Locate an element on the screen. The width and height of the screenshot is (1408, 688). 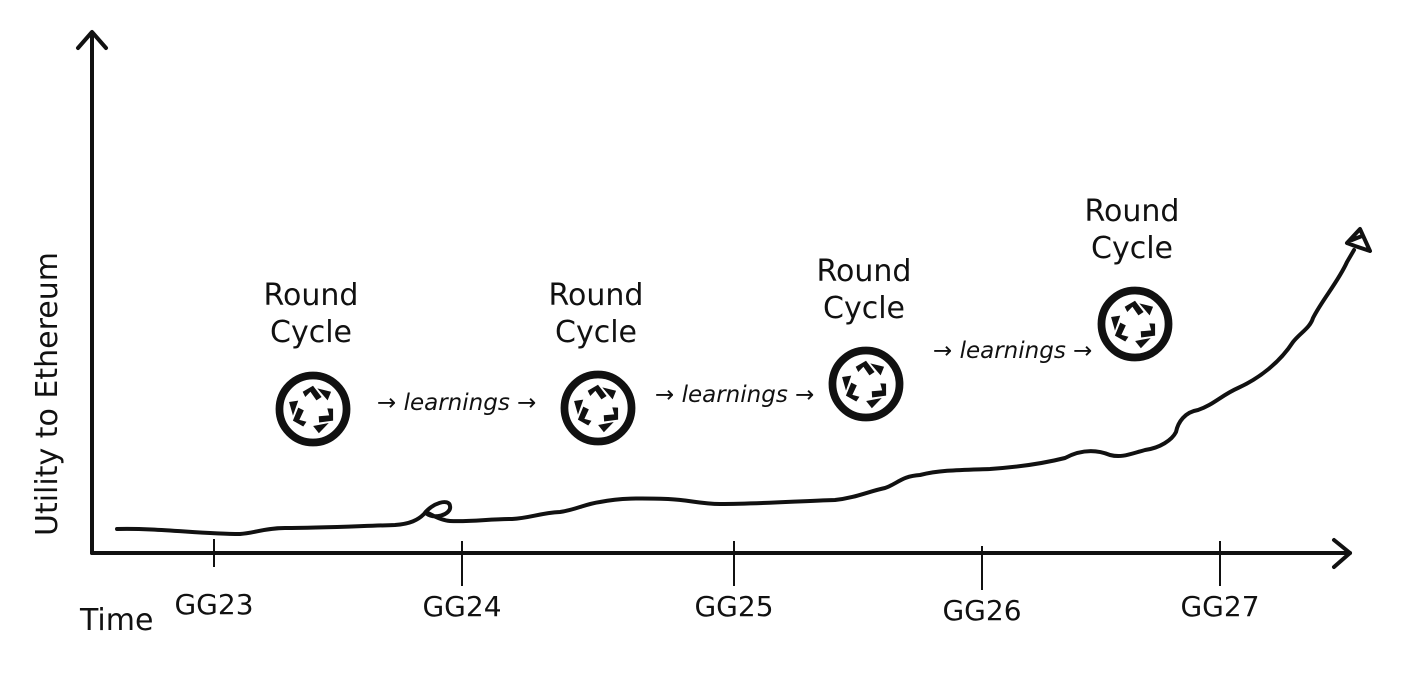
y-axis-label: Utility to Ethereum is located at coordinates (47, 394).